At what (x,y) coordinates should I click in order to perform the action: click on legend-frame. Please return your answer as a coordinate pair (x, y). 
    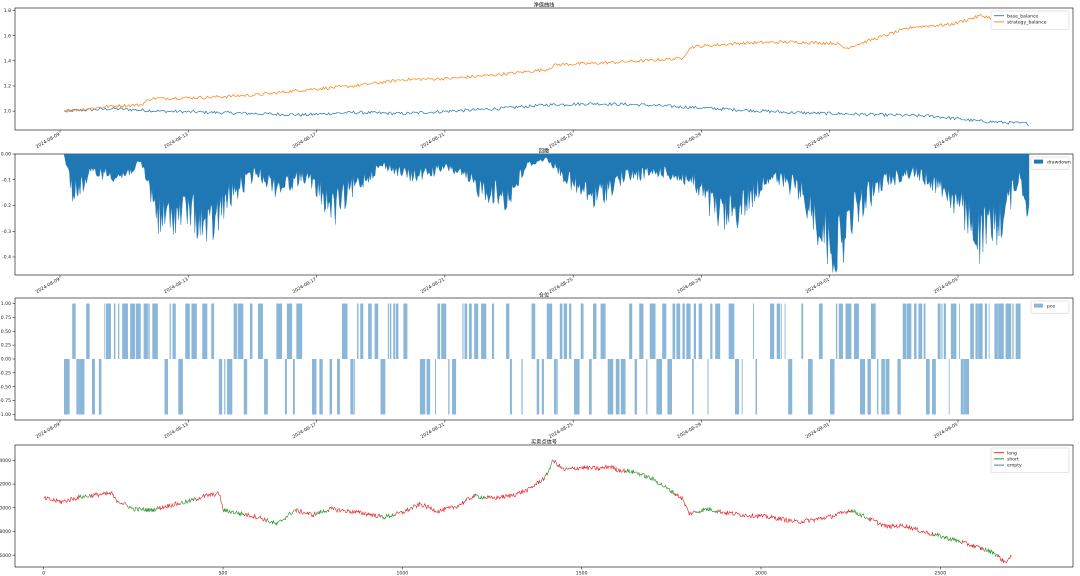
    Looking at the image, I should click on (1030, 460).